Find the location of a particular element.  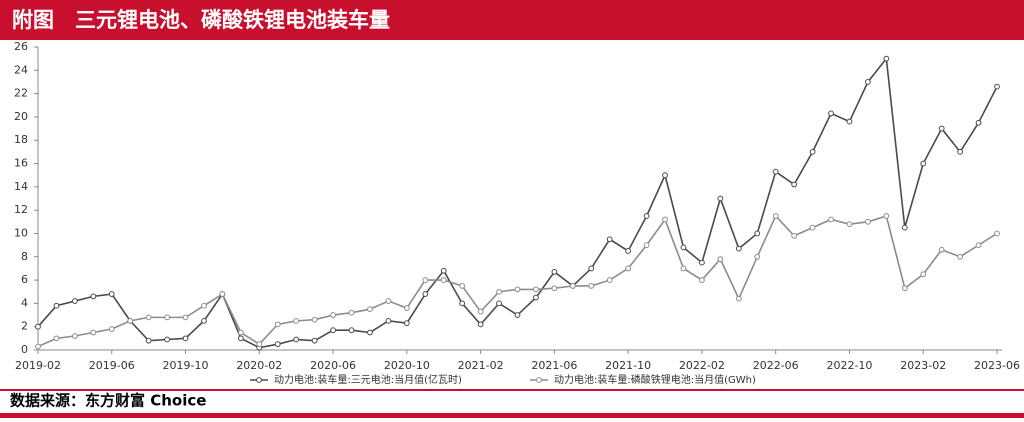

x-tick-label: 2021-02 is located at coordinates (481, 365).